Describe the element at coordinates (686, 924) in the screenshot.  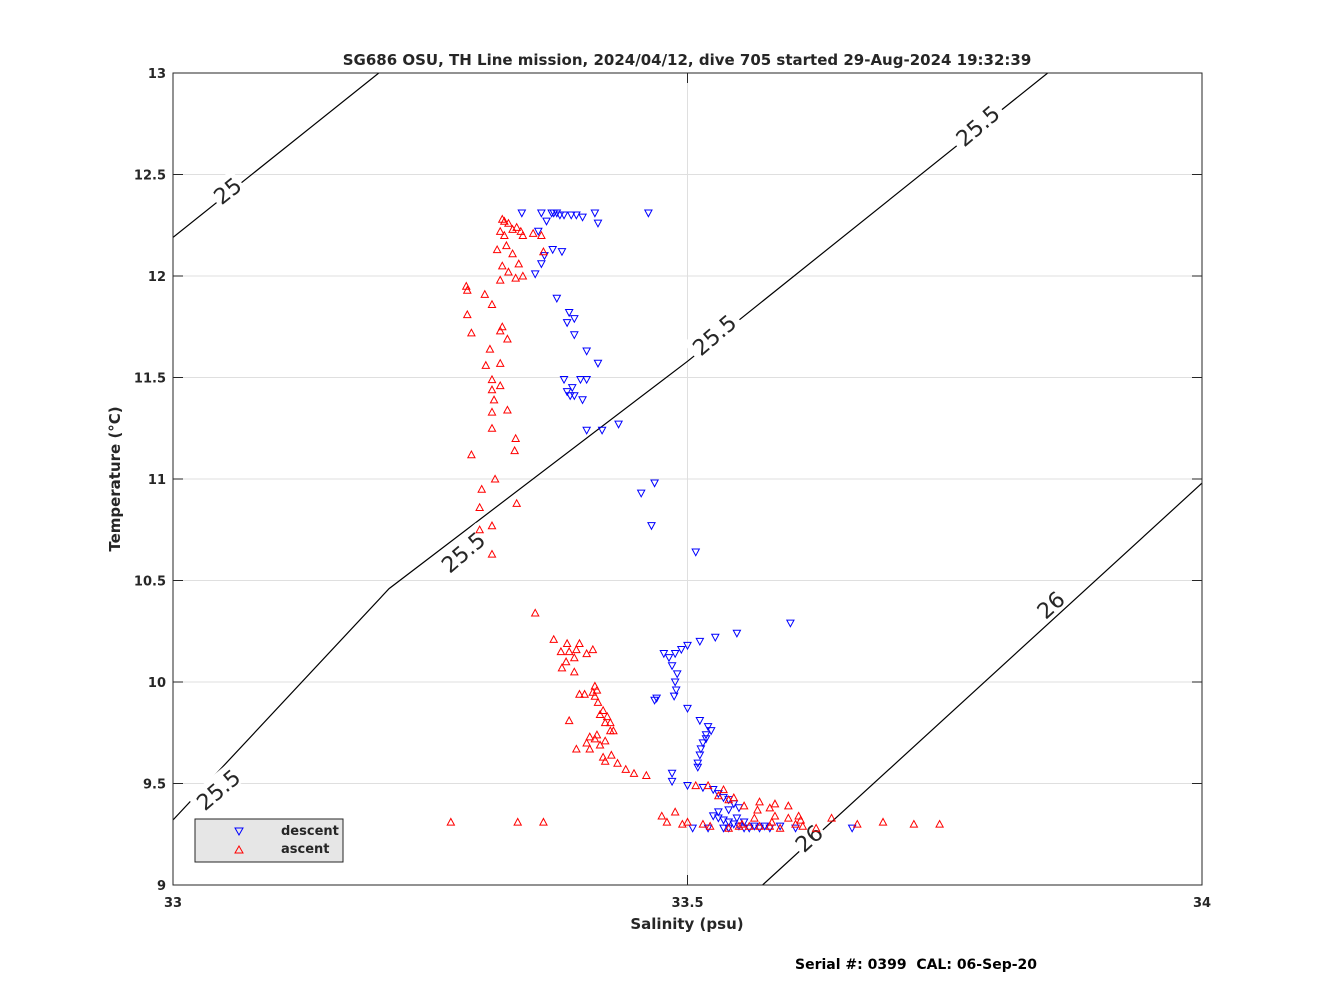
I see `x-axis-label: Salinity (psu)` at that location.